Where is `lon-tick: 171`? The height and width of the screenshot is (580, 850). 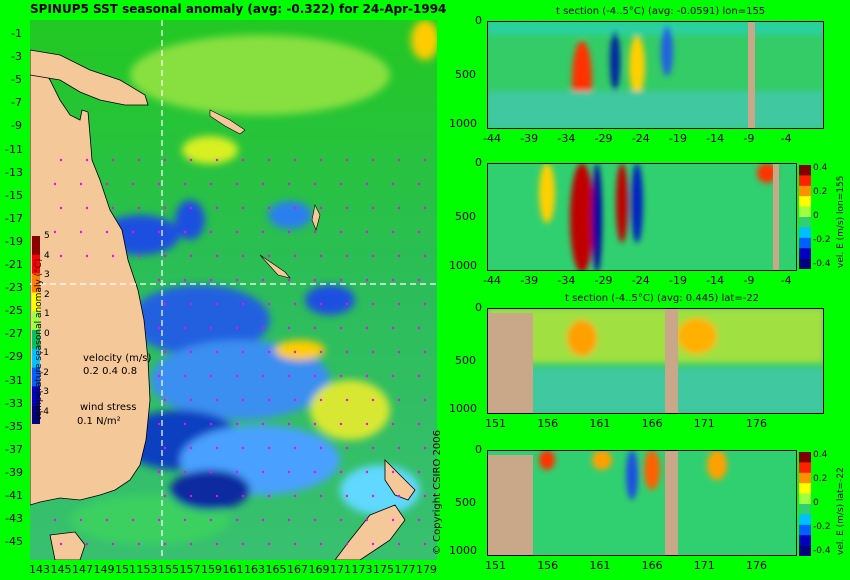 lon-tick: 171 is located at coordinates (340, 569).